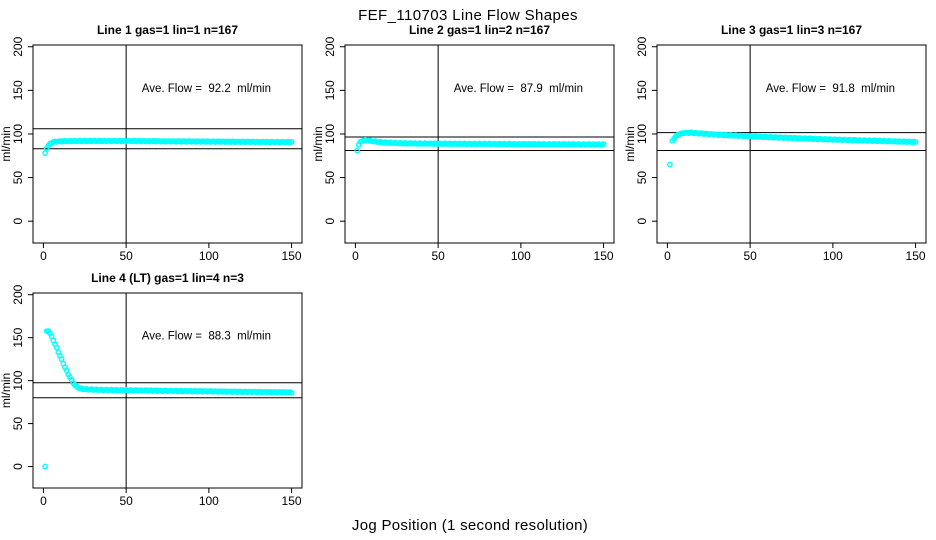 Image resolution: width=936 pixels, height=540 pixels. I want to click on ave-flow-annotation: Ave. Flow = 91.8 ml/min, so click(830, 89).